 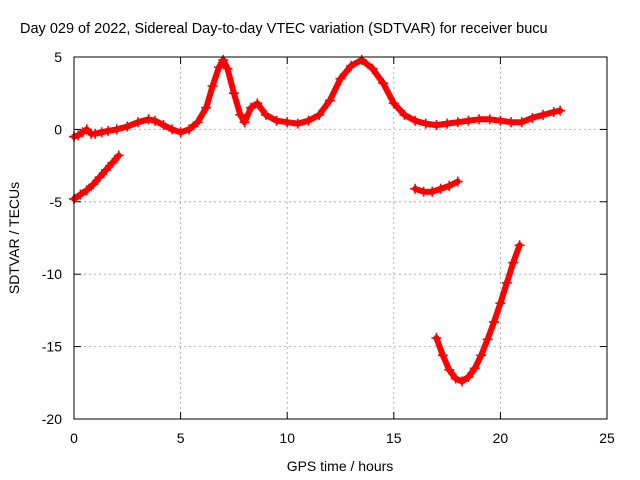 I want to click on x-tick-label: 10, so click(x=287, y=438).